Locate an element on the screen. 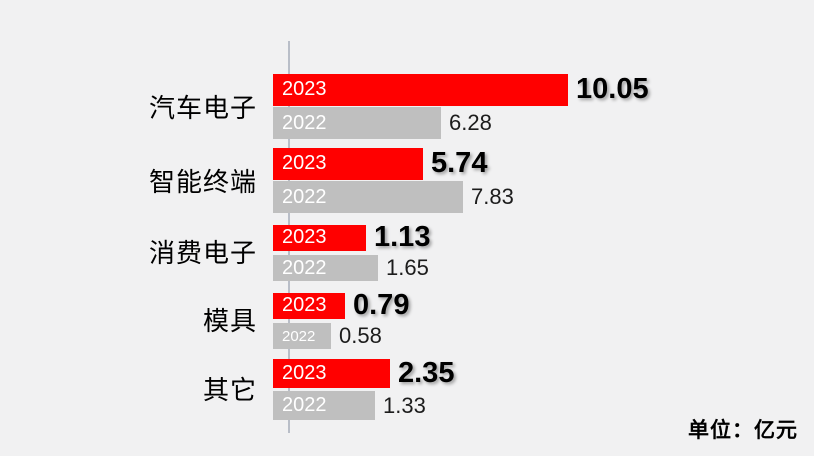  chart-row: 其它 2023 2.35 2022 1.33 is located at coordinates (407, 388).